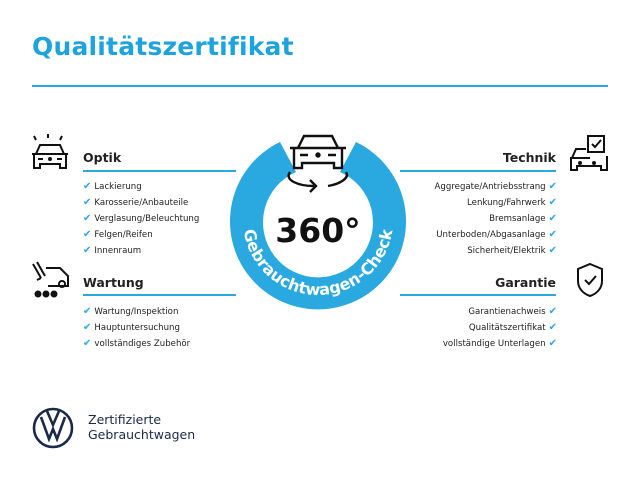 Image resolution: width=640 pixels, height=480 pixels. What do you see at coordinates (478, 171) in the screenshot?
I see `technik-divider` at bounding box center [478, 171].